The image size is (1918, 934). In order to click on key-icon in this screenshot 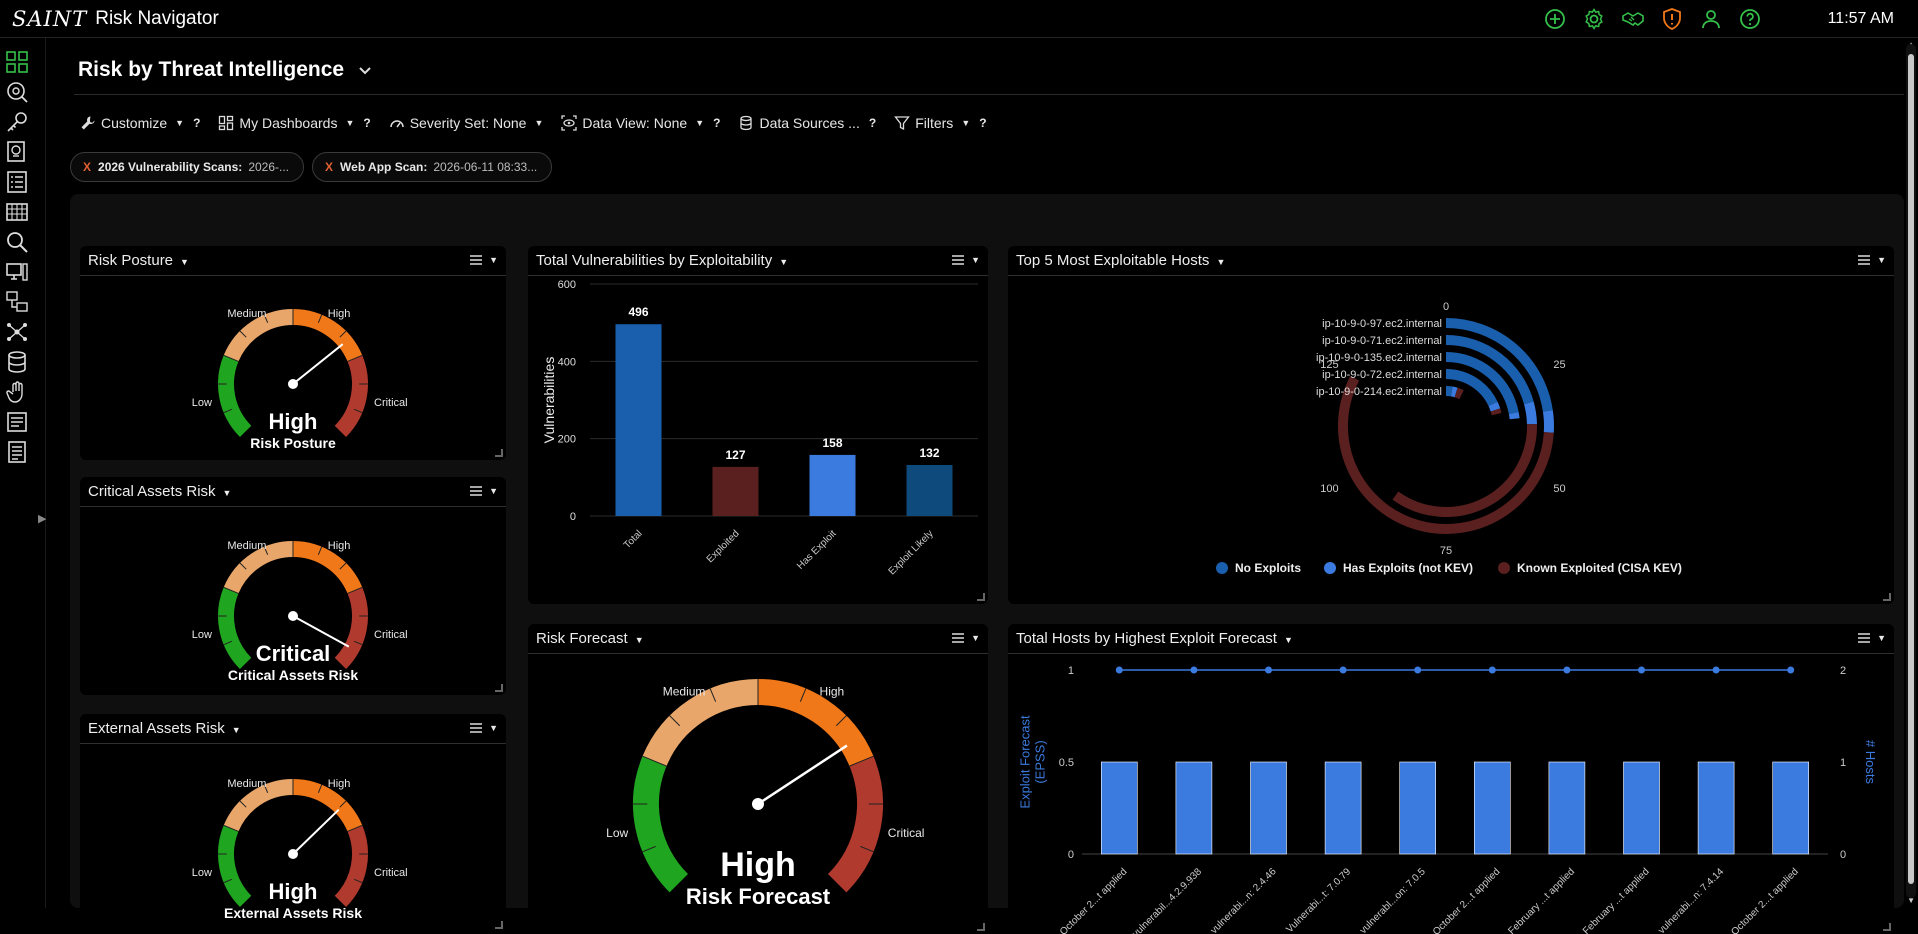, I will do `click(17, 122)`.